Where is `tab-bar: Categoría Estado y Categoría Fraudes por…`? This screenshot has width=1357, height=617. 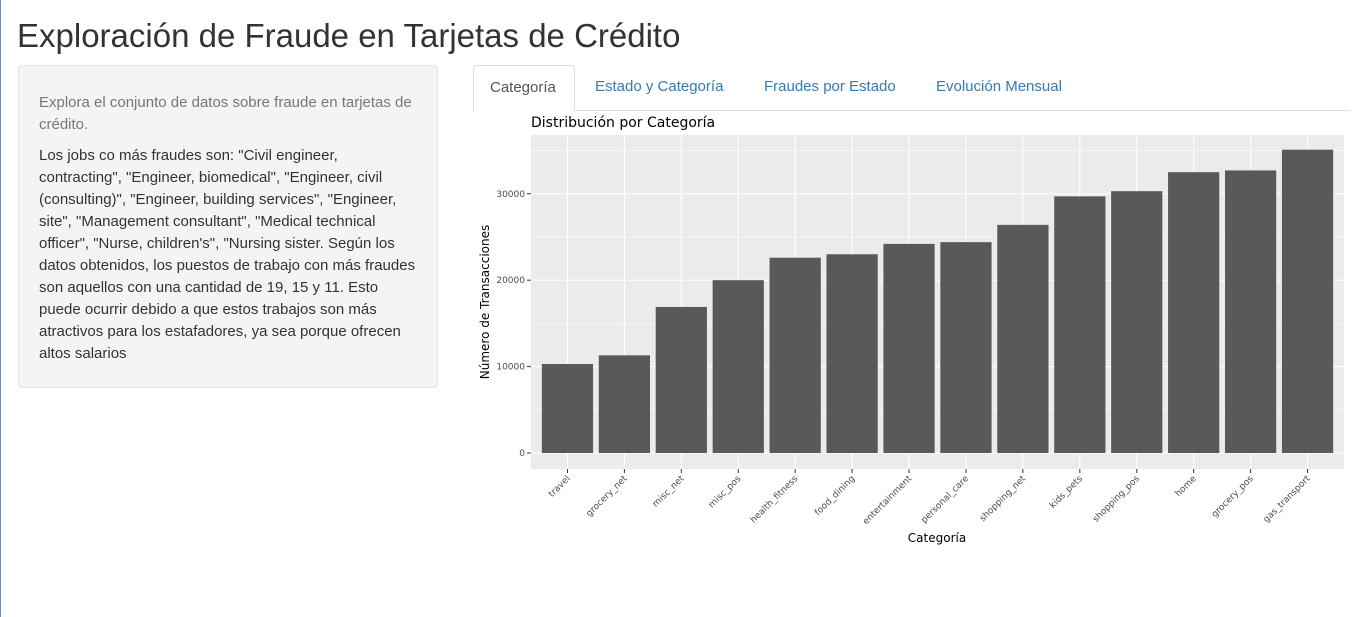
tab-bar: Categoría Estado y Categoría Fraudes por… is located at coordinates (911, 88).